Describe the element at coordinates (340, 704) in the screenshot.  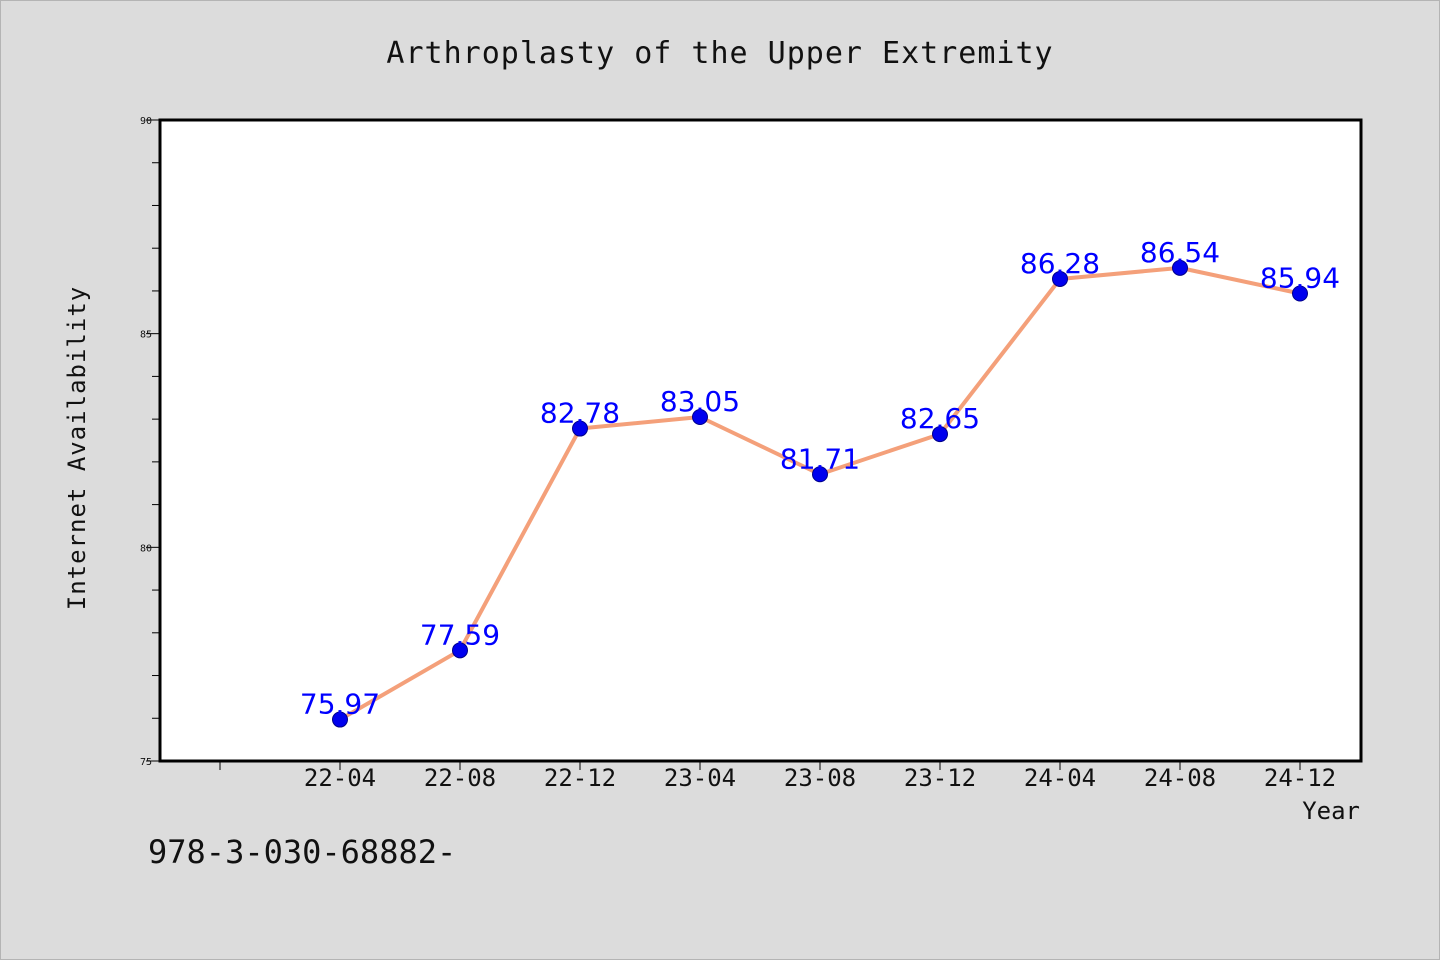
I see `data-point-label: 75.97` at that location.